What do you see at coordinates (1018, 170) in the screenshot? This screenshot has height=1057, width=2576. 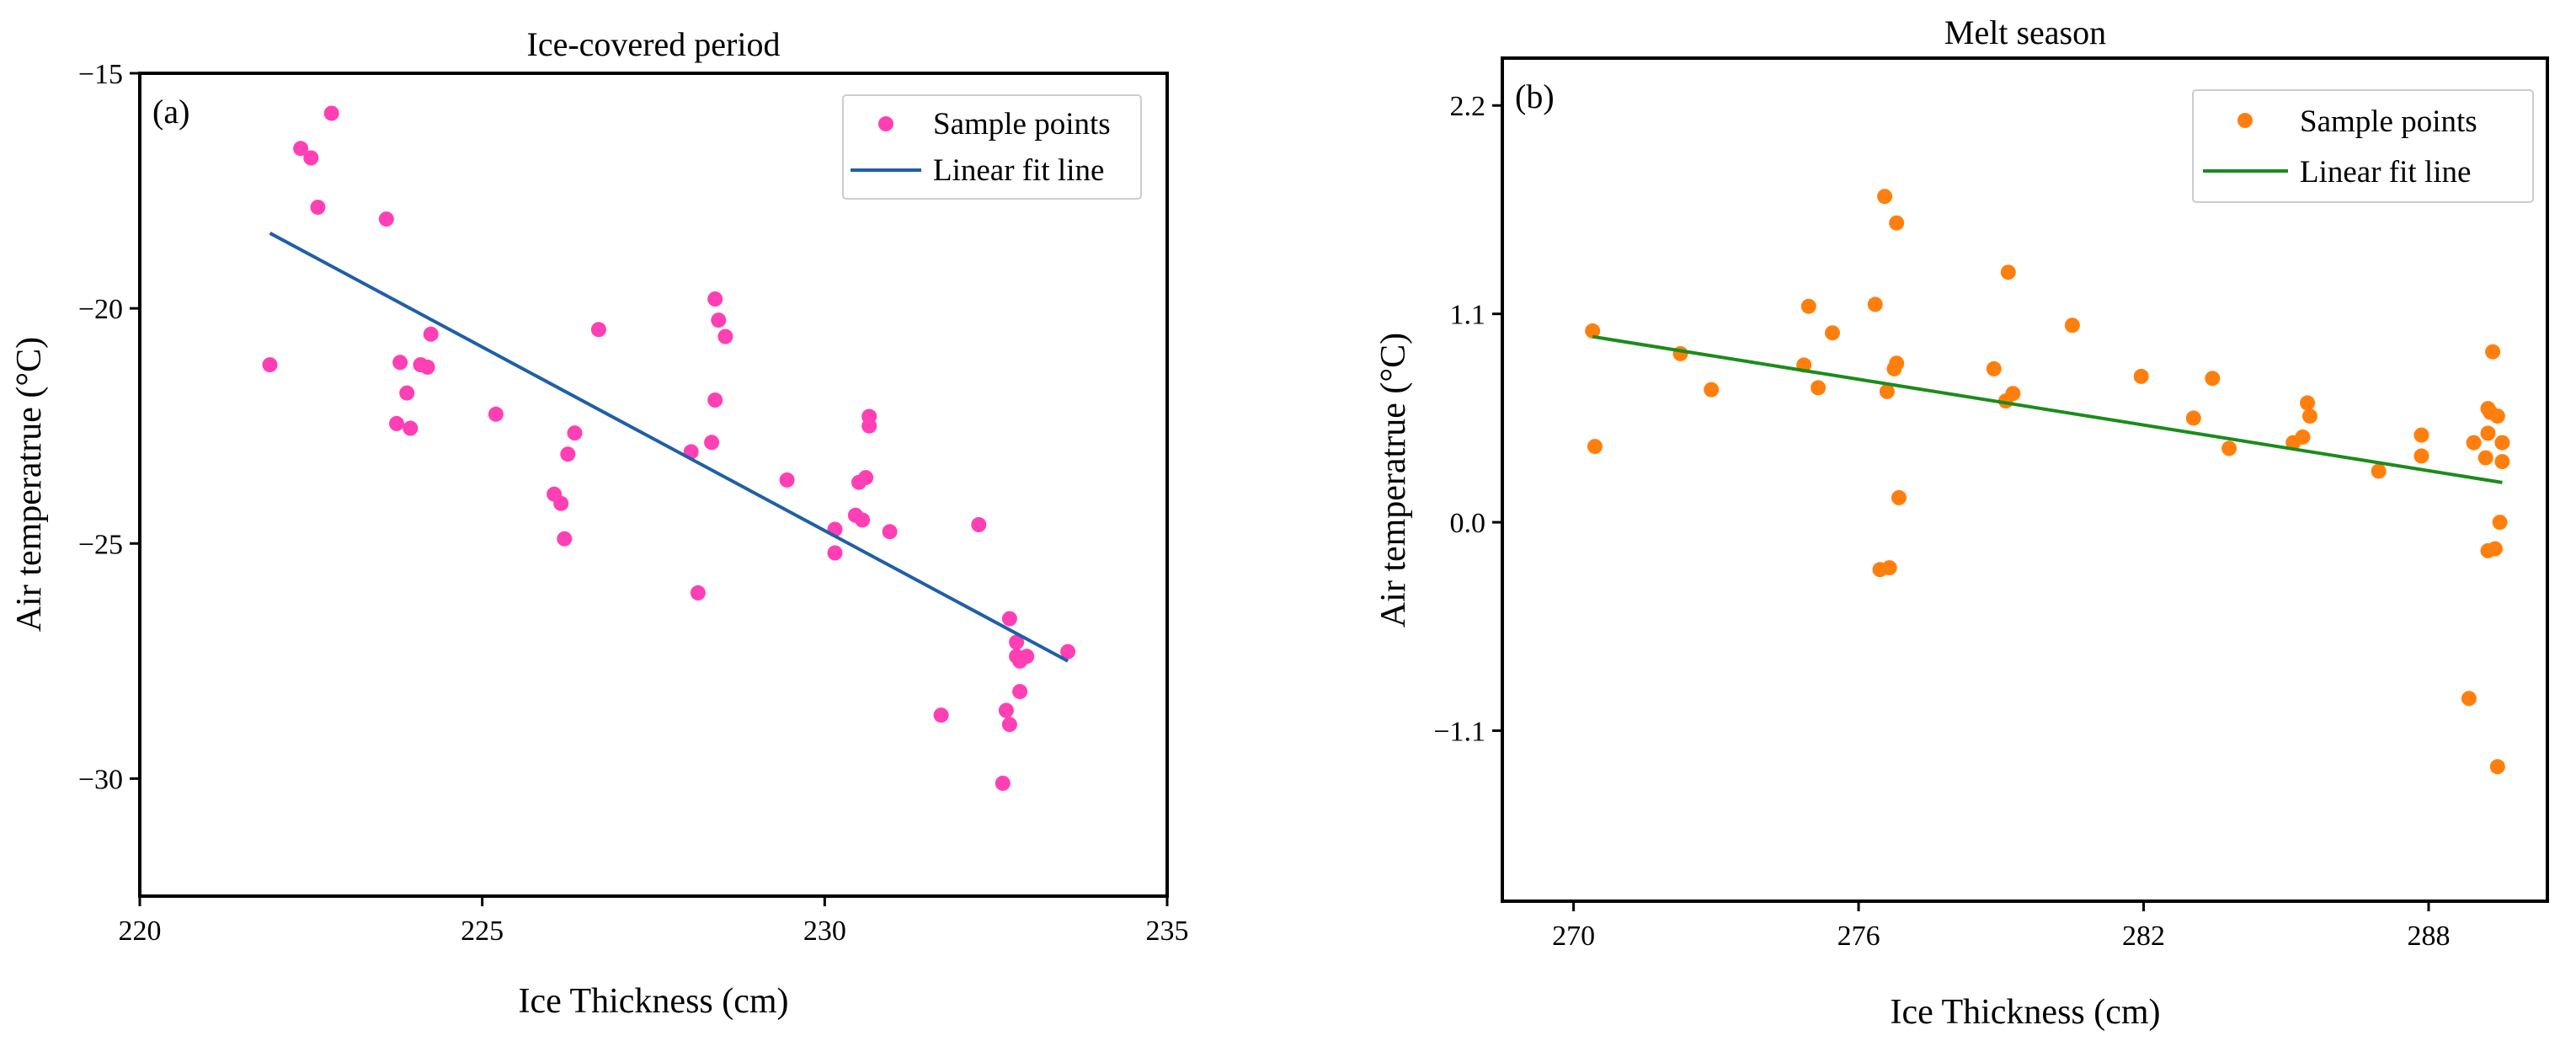 I see `chart-a-legend-line-label: Linear fit line` at bounding box center [1018, 170].